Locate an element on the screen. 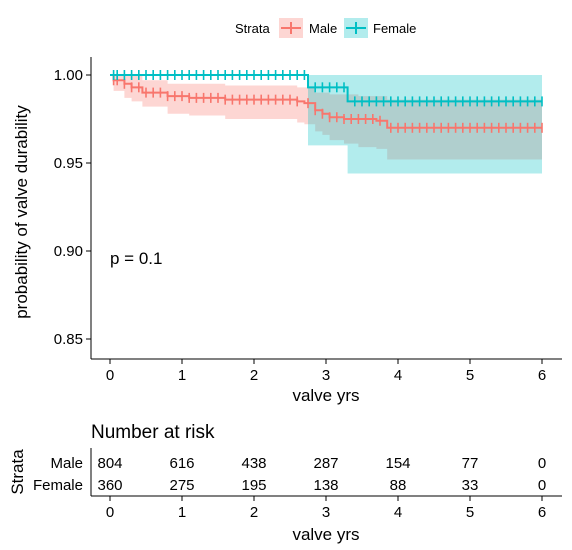  risk-table-x-ticks: 0 1 2 3 4 5 6 is located at coordinates (326, 508).